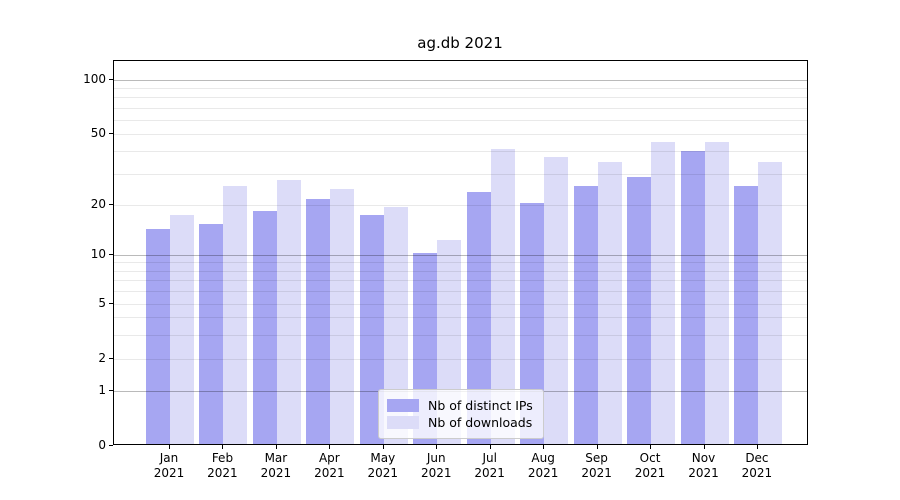  I want to click on y-tick-label: 100, so click(94, 79).